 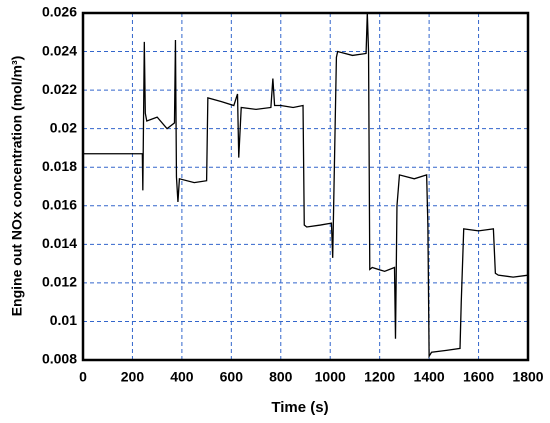 What do you see at coordinates (63, 320) in the screenshot?
I see `y-tick-label: 0.01` at bounding box center [63, 320].